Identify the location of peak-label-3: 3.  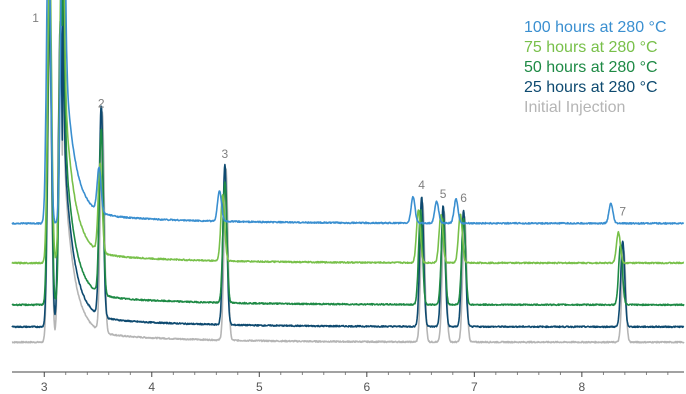
(225, 154).